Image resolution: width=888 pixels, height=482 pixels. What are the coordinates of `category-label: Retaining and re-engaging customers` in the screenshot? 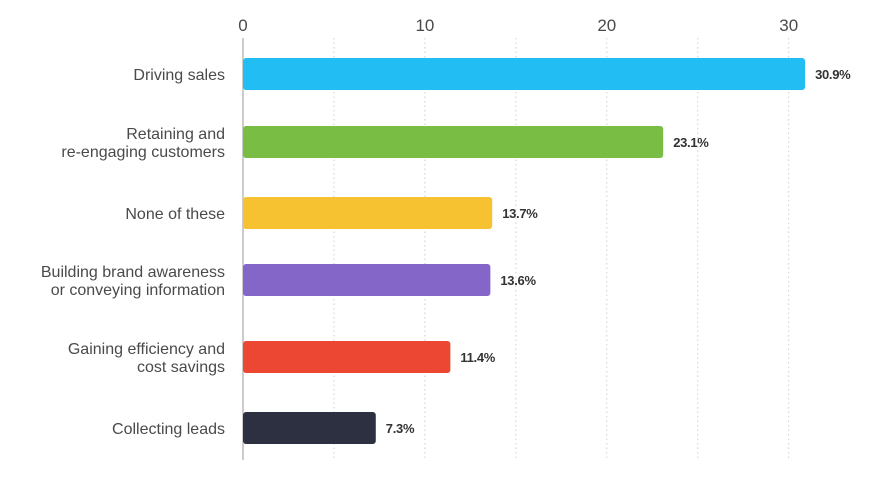 It's located at (143, 143).